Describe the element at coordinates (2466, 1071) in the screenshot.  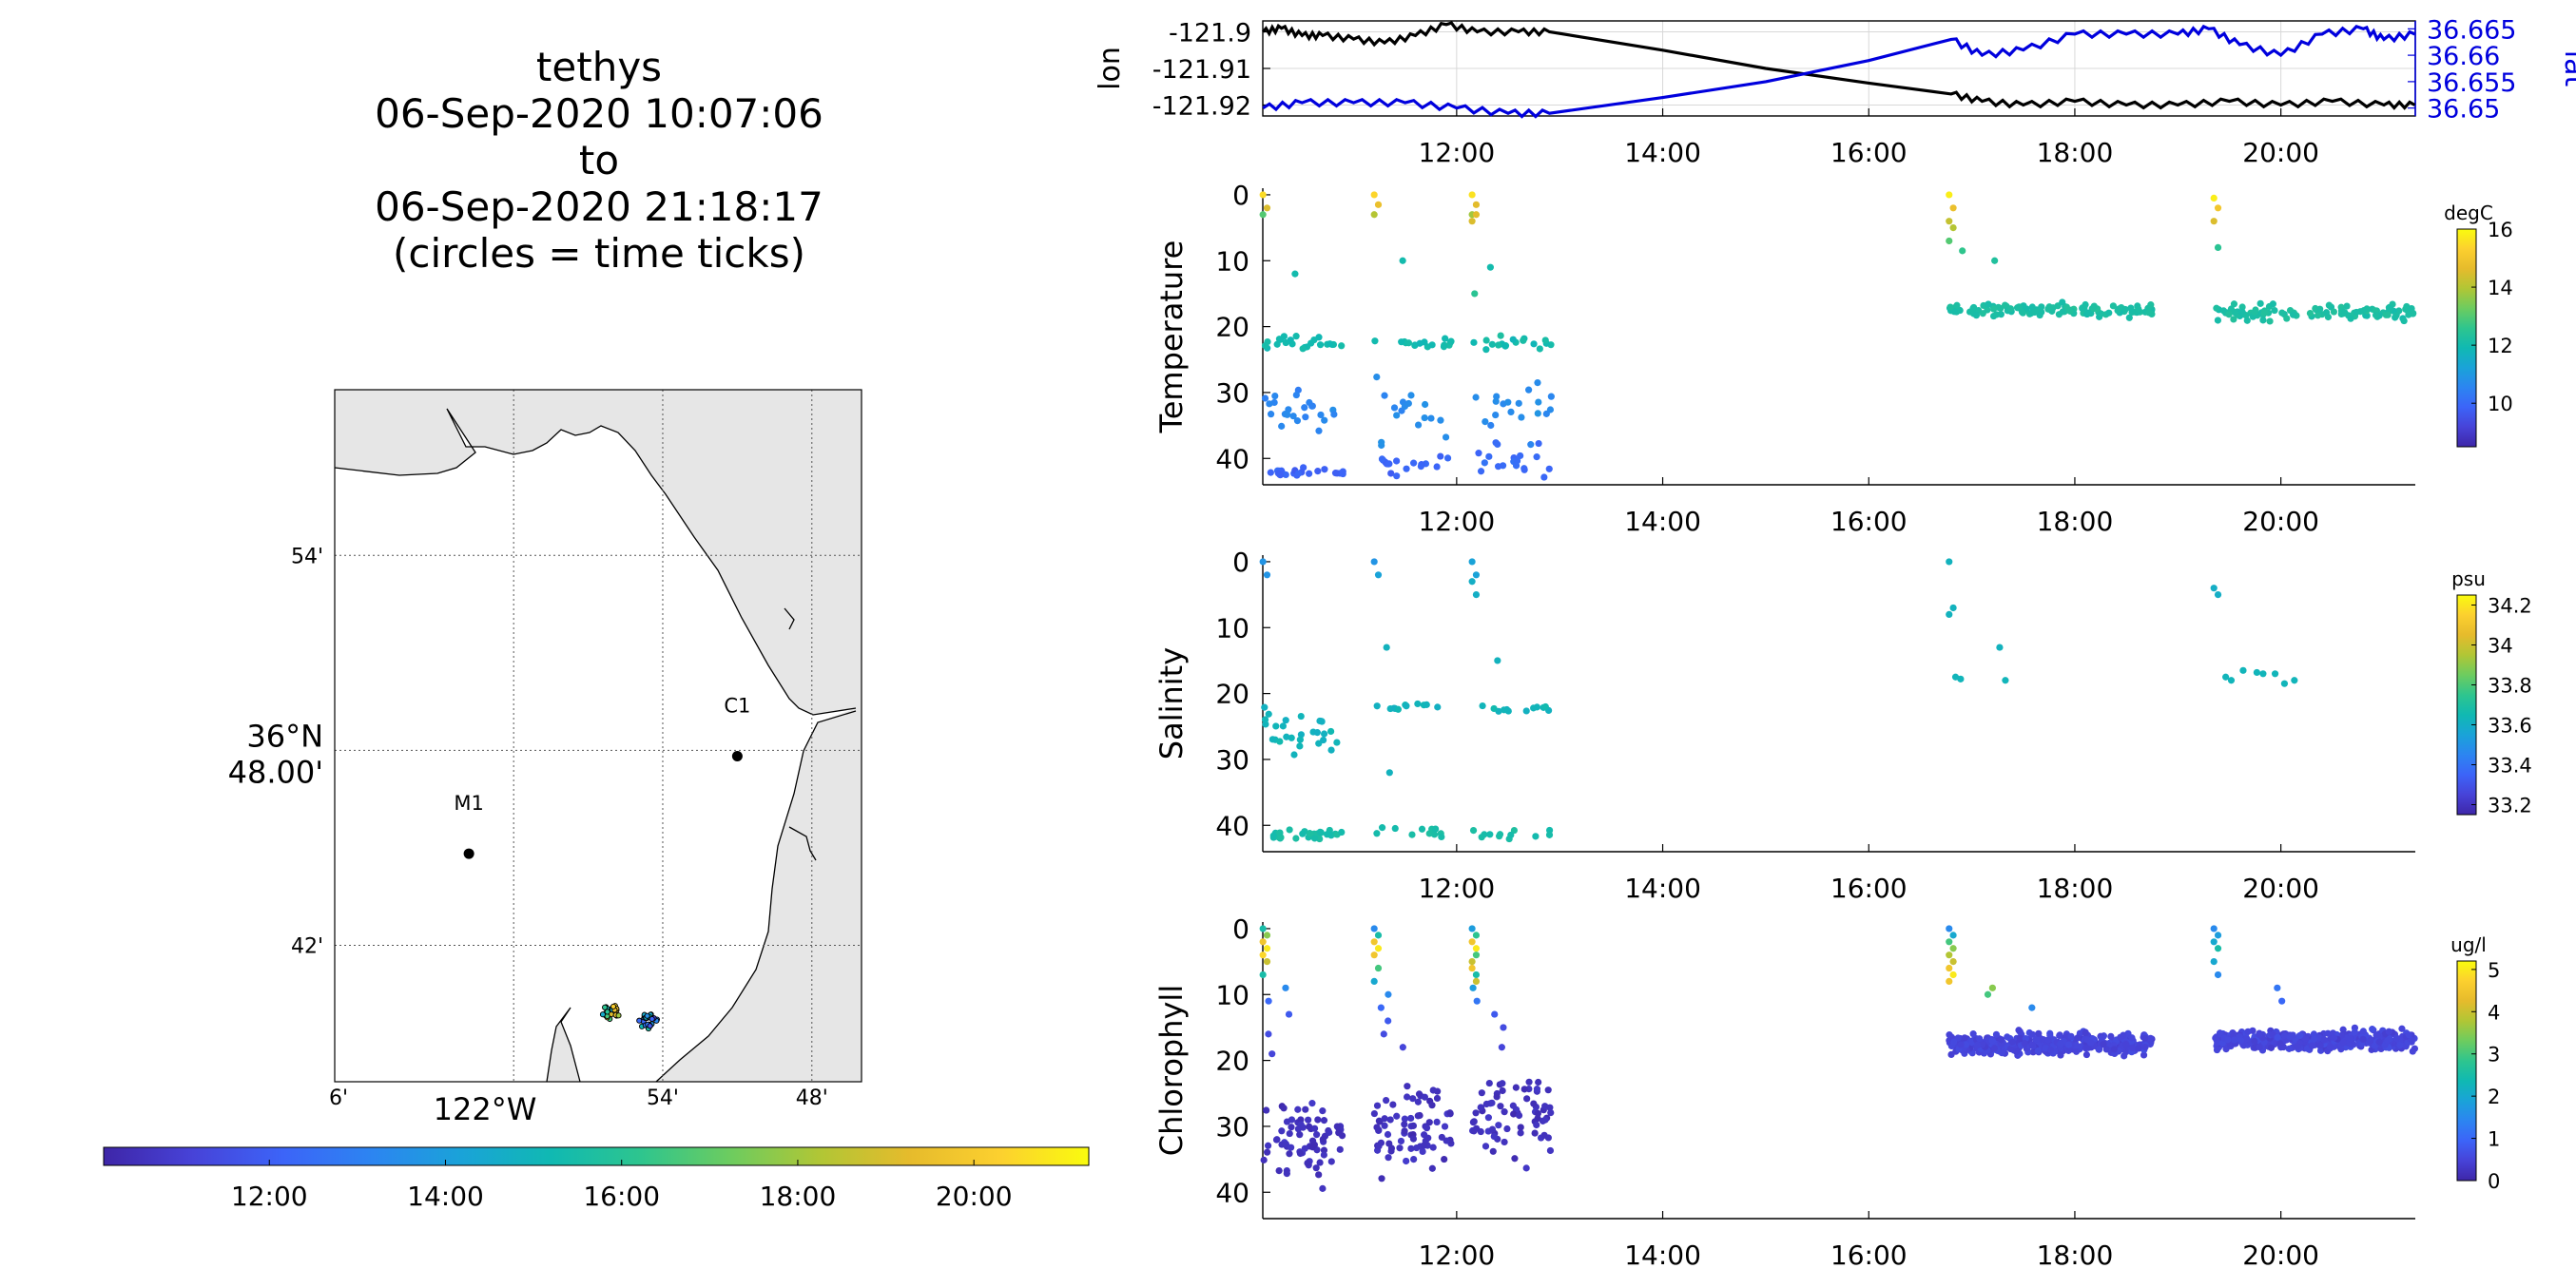
I see `colorbar-ramp` at that location.